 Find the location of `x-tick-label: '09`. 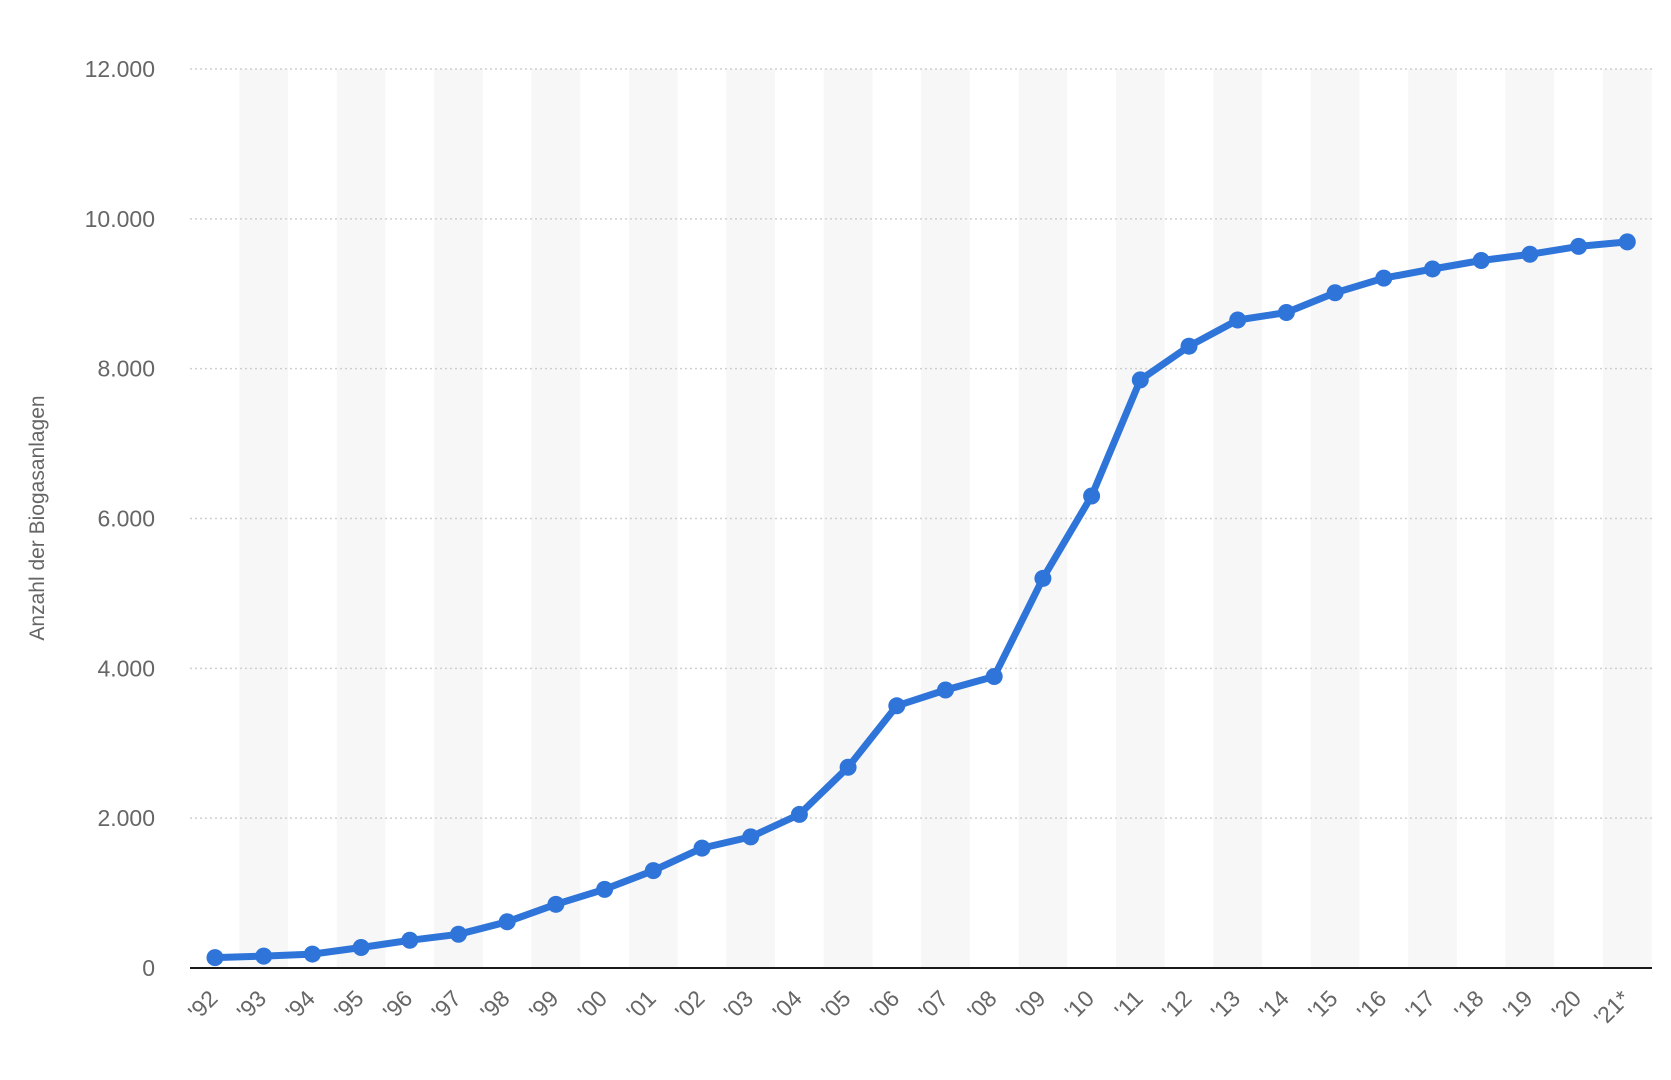

x-tick-label: '09 is located at coordinates (1031, 1005).